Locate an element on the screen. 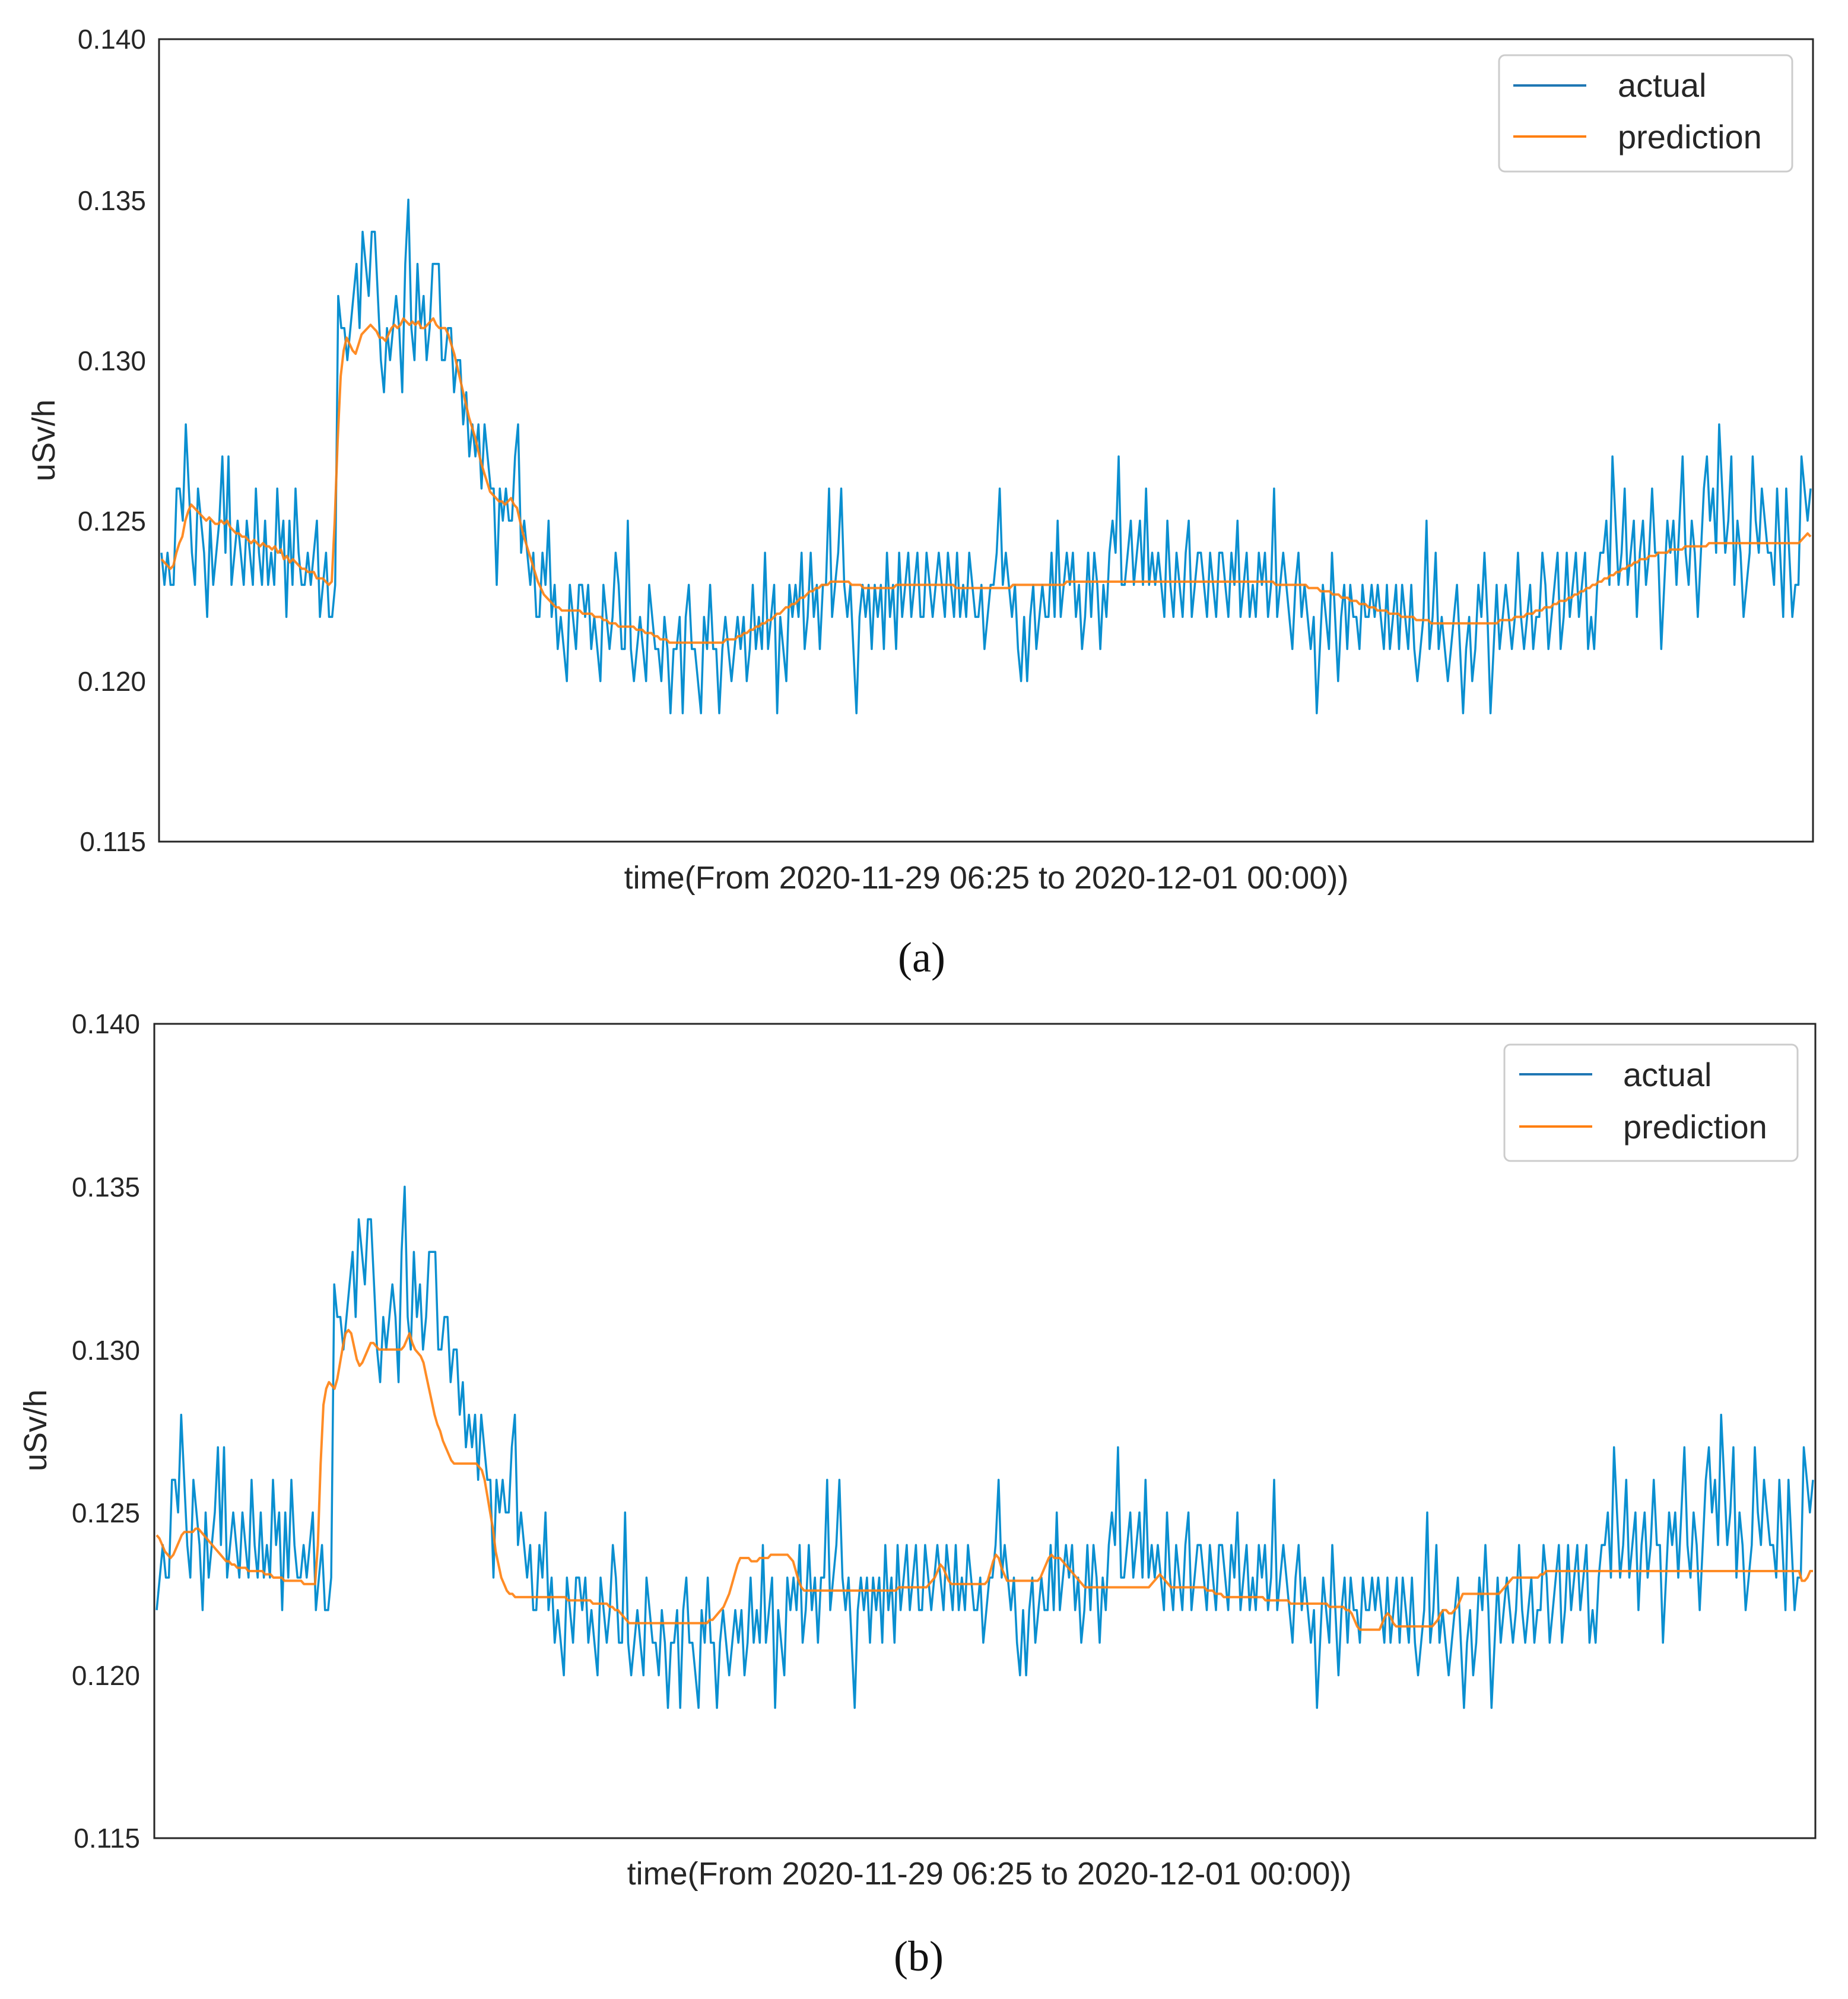  caption-a: (a) is located at coordinates (921, 957).